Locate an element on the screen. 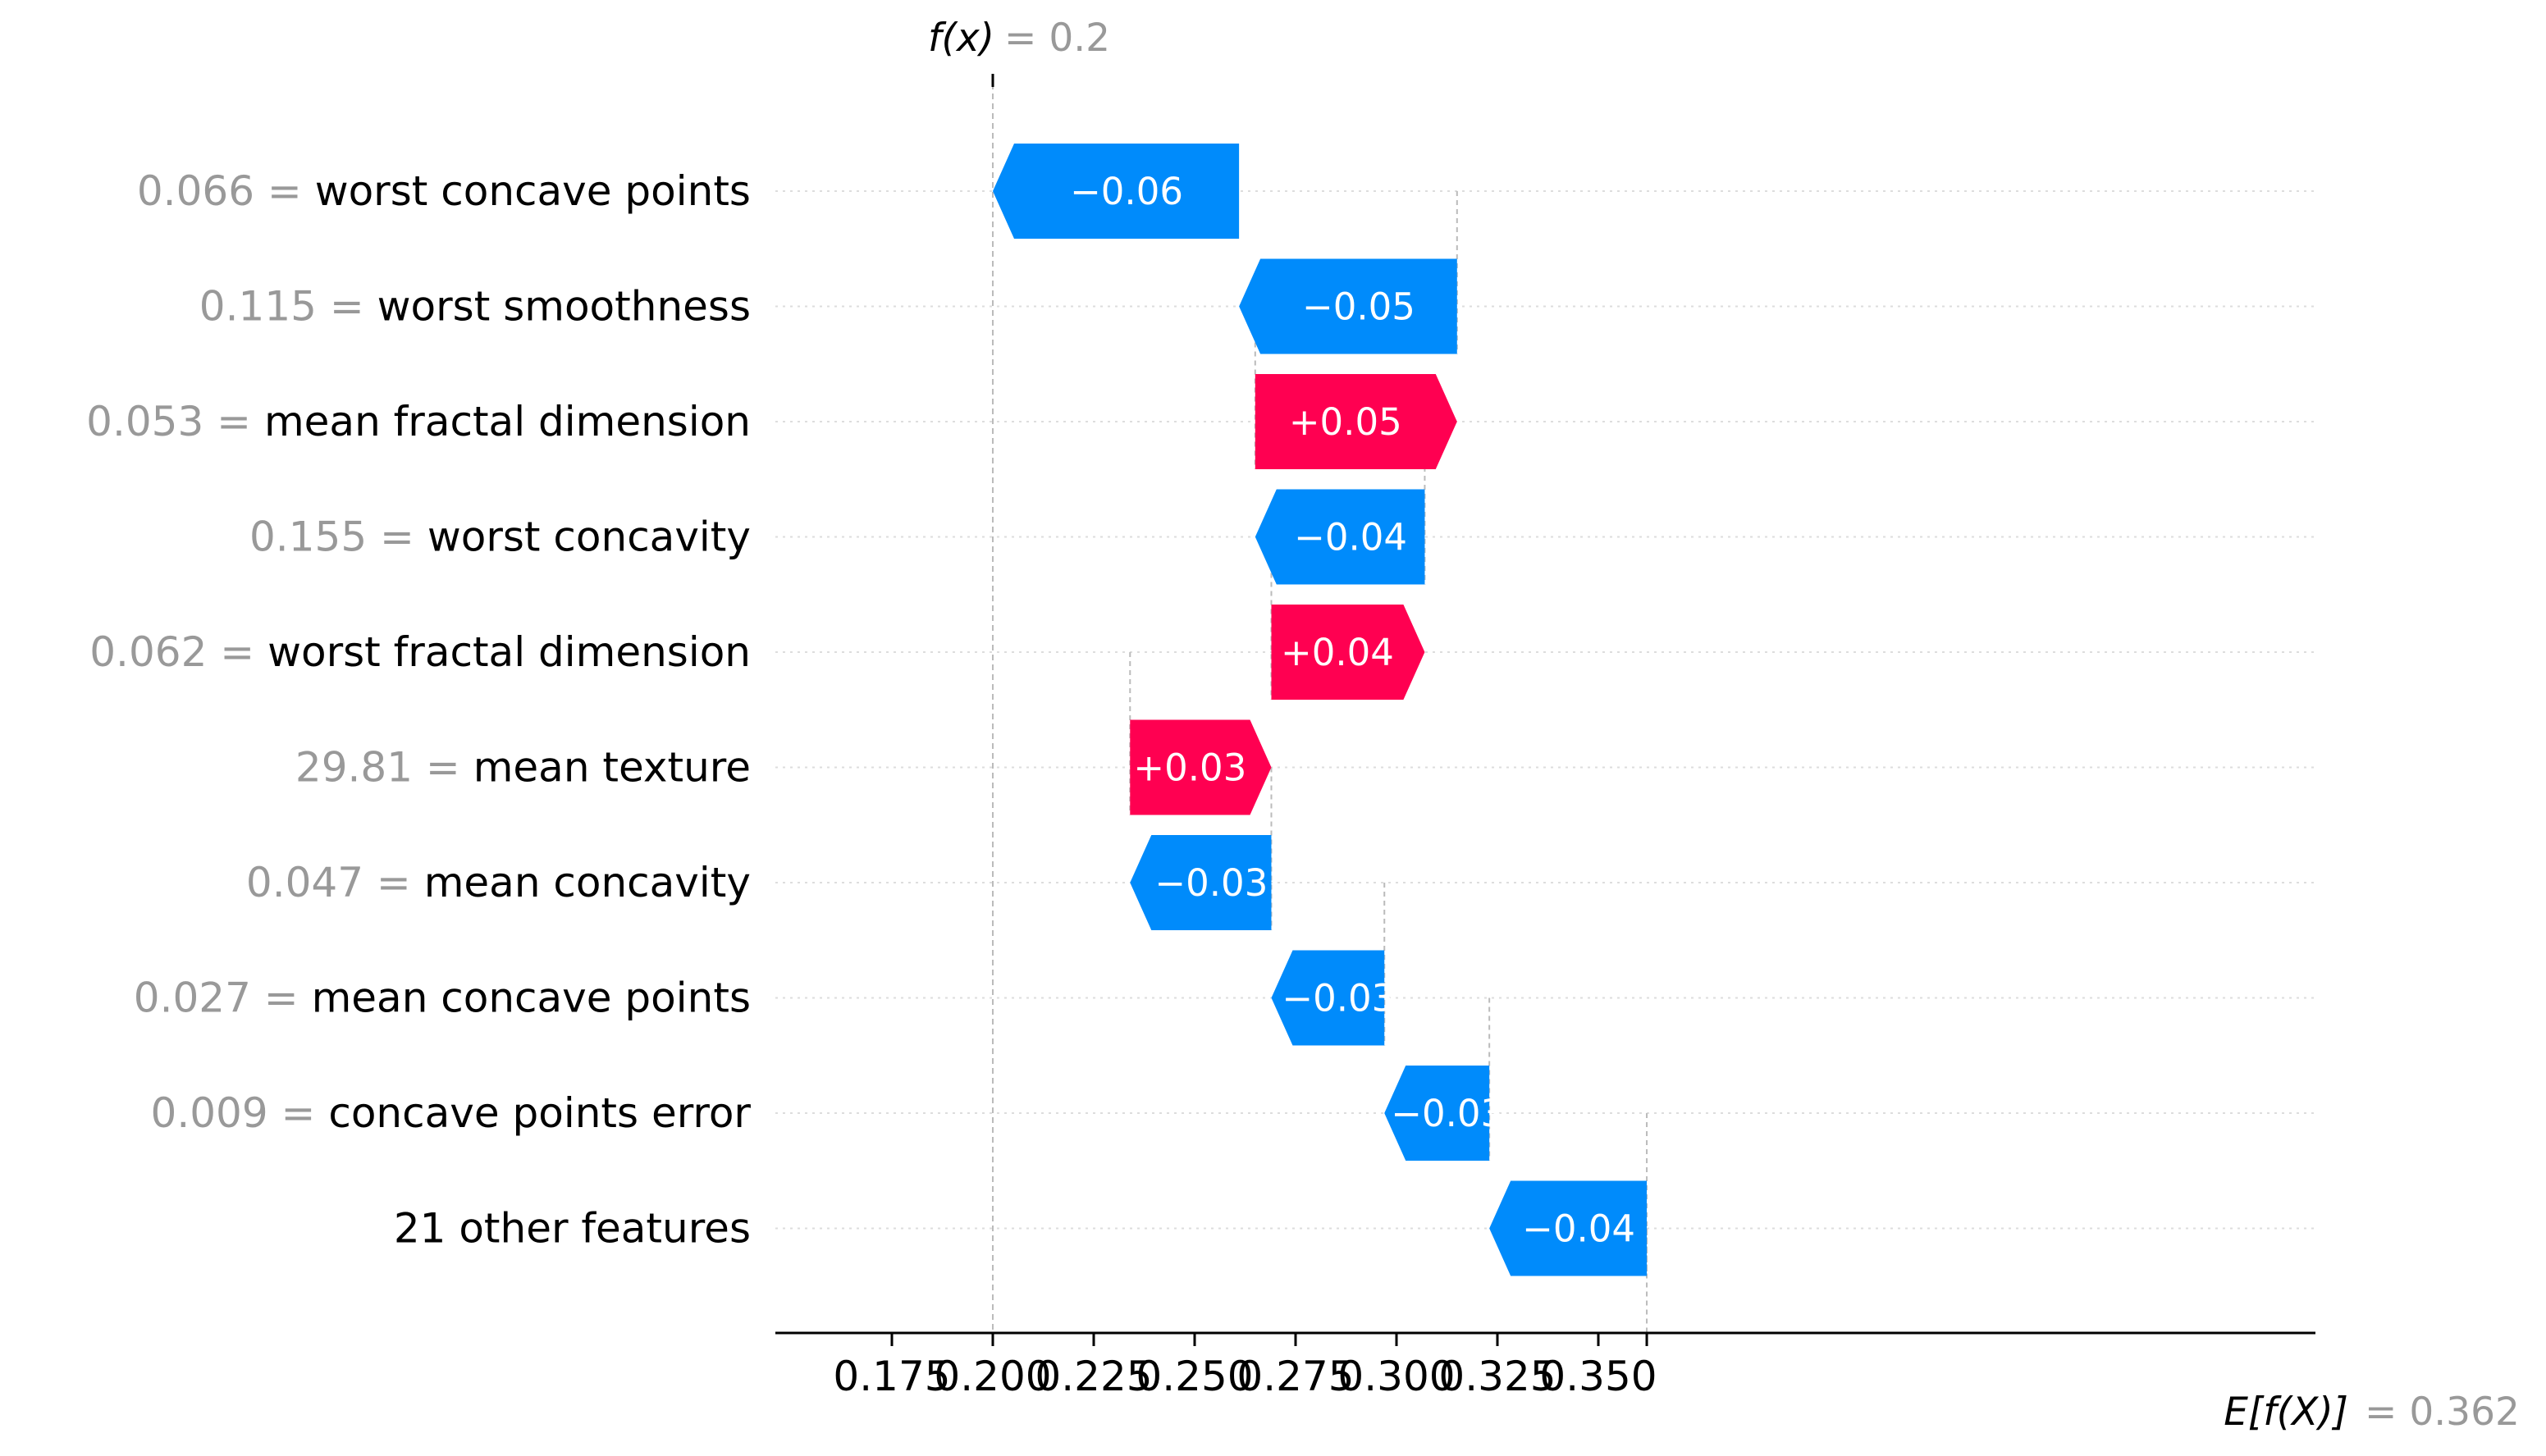  x-tick-label: 0.350 is located at coordinates (1598, 1377).